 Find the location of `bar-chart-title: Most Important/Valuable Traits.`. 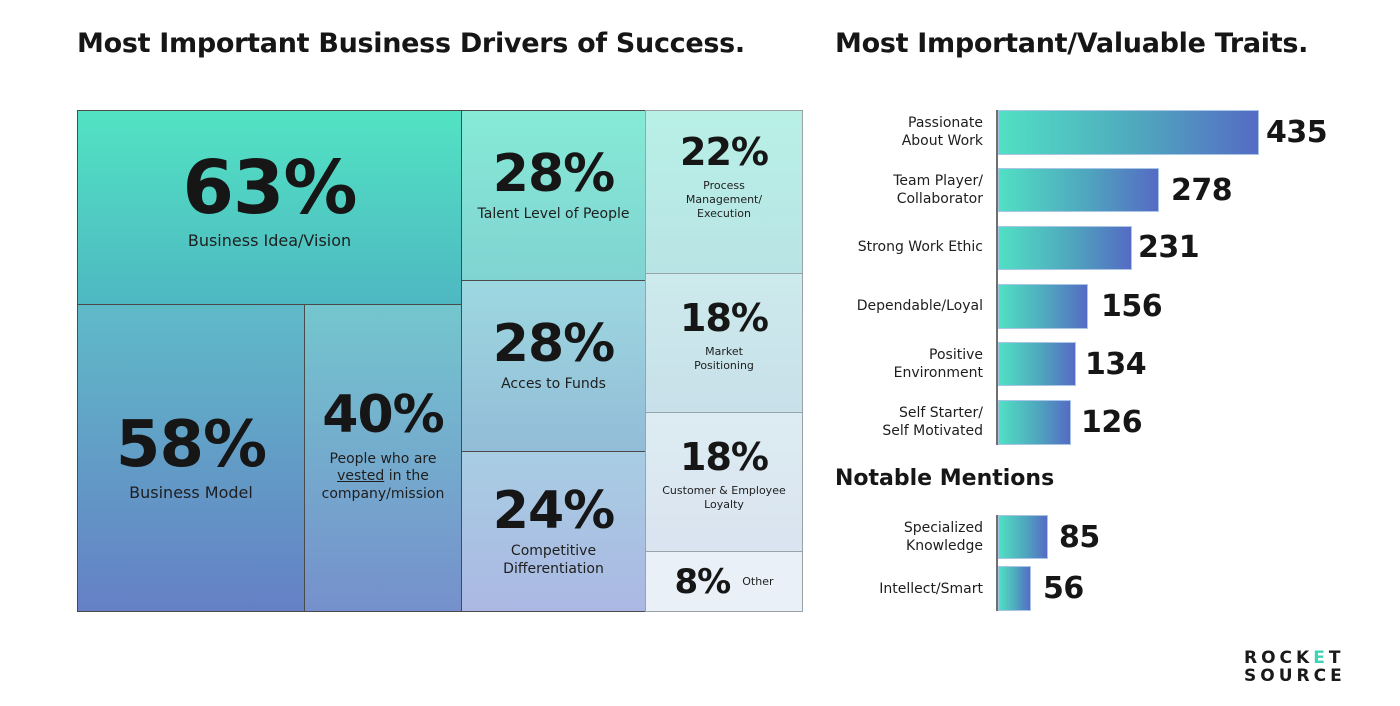

bar-chart-title: Most Important/Valuable Traits. is located at coordinates (1072, 43).